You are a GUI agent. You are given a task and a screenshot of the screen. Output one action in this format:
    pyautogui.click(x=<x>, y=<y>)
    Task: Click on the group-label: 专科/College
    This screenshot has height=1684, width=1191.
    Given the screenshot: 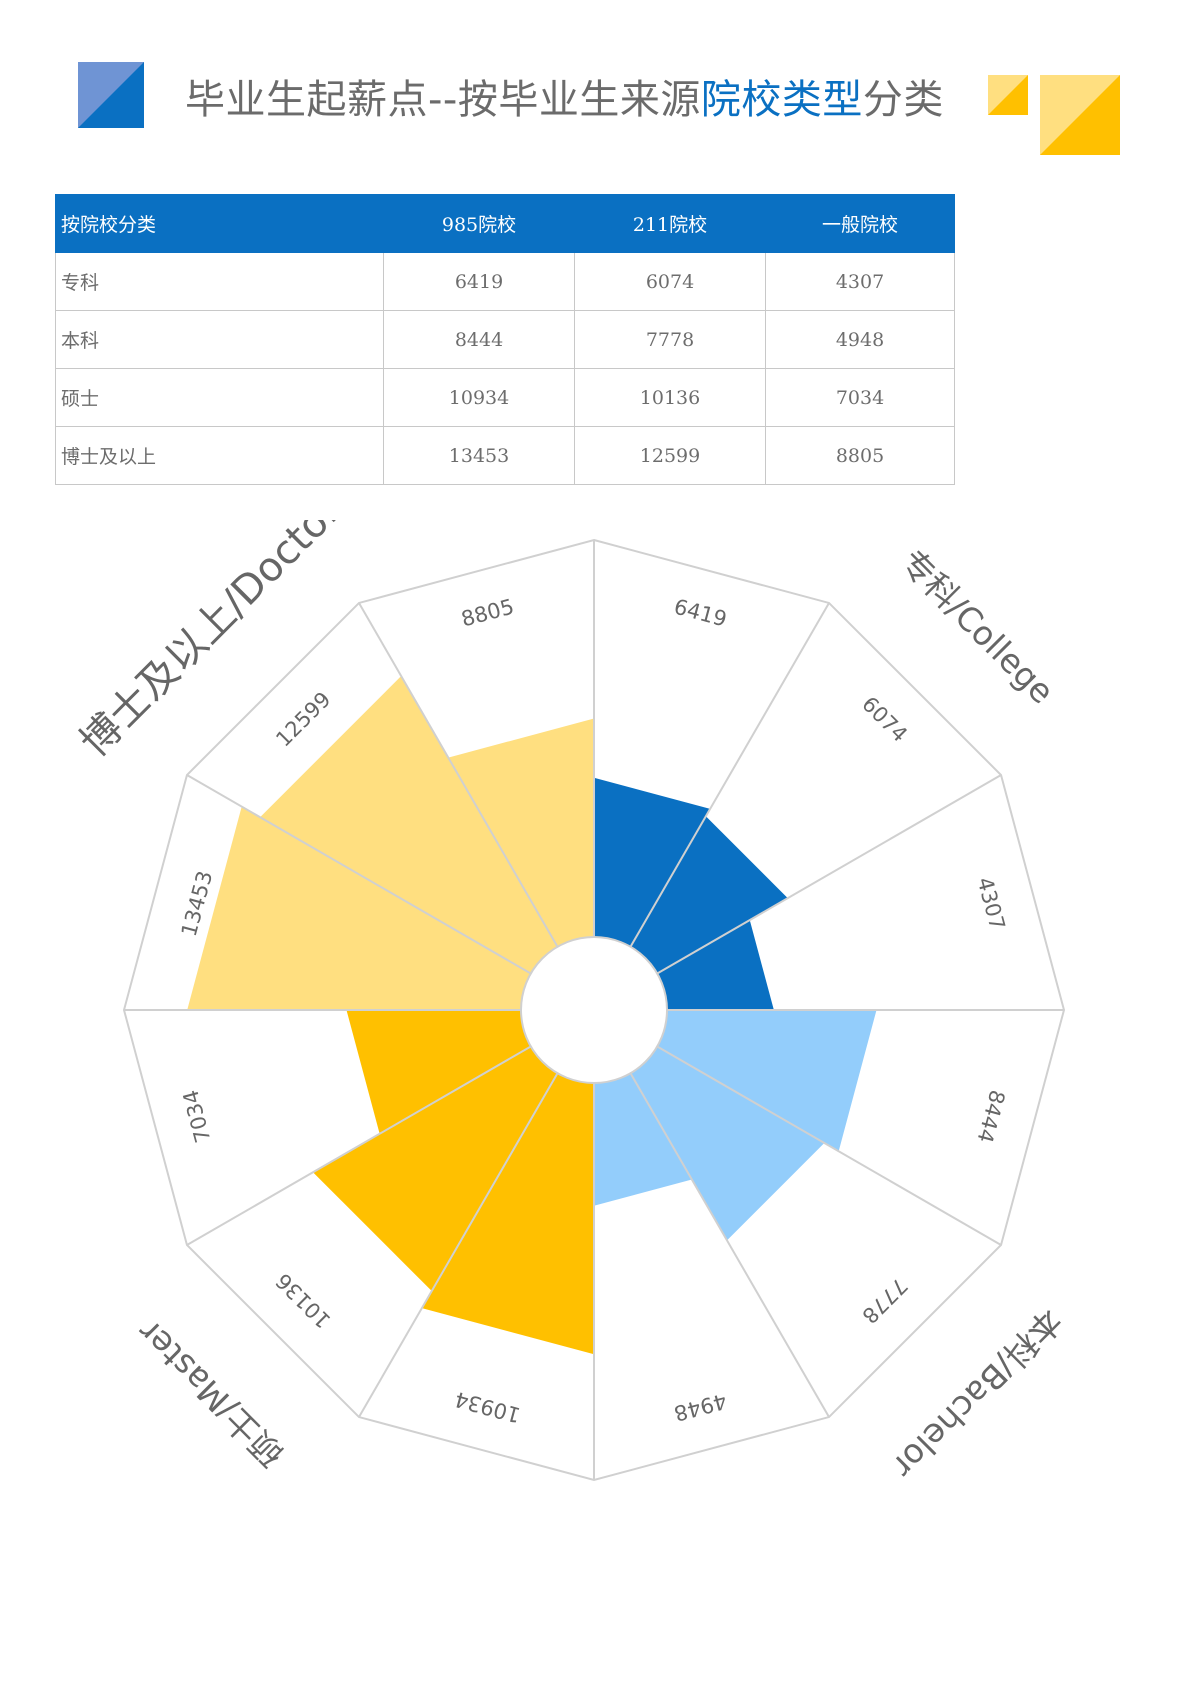 What is the action you would take?
    pyautogui.click(x=977, y=626)
    